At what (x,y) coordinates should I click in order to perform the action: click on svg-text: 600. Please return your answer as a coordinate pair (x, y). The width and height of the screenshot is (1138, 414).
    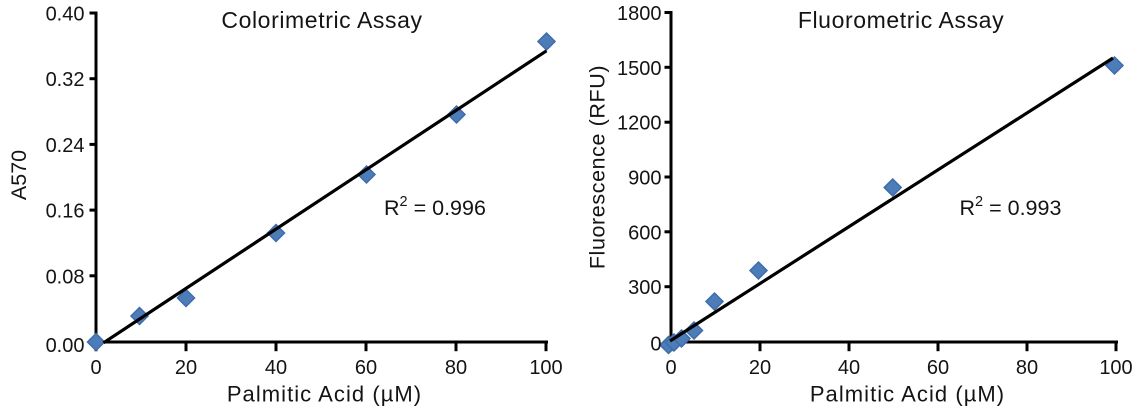
    Looking at the image, I should click on (644, 233).